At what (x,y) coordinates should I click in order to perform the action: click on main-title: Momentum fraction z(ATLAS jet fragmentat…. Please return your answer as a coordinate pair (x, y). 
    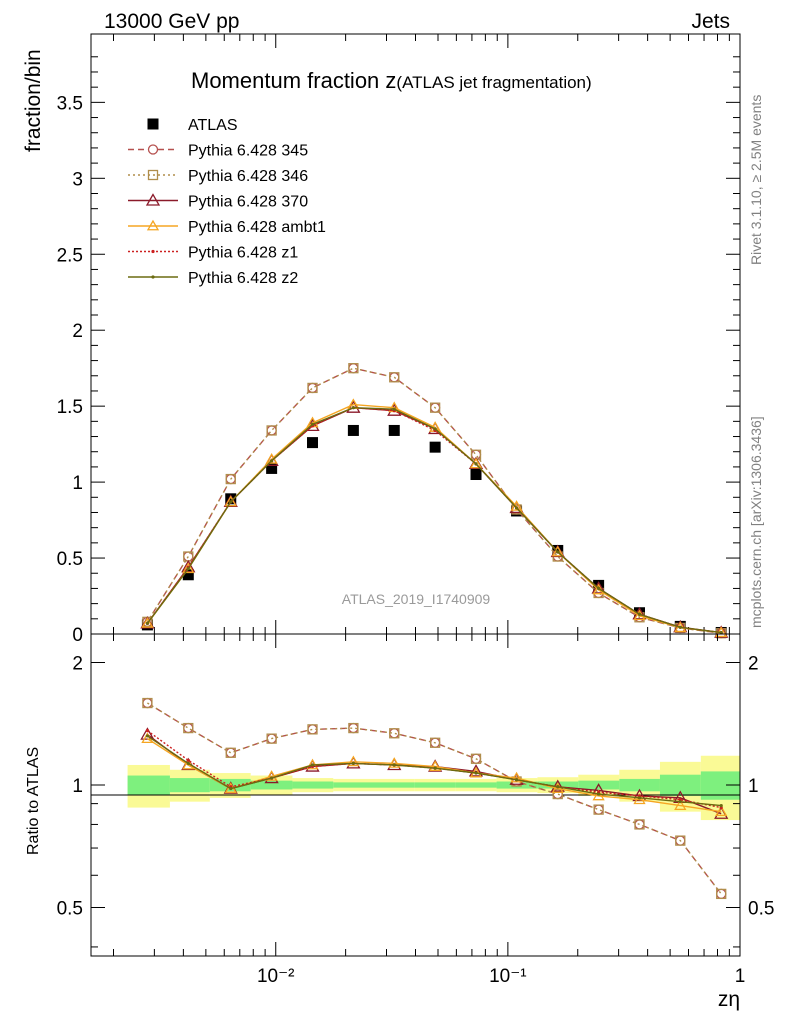
    Looking at the image, I should click on (391, 80).